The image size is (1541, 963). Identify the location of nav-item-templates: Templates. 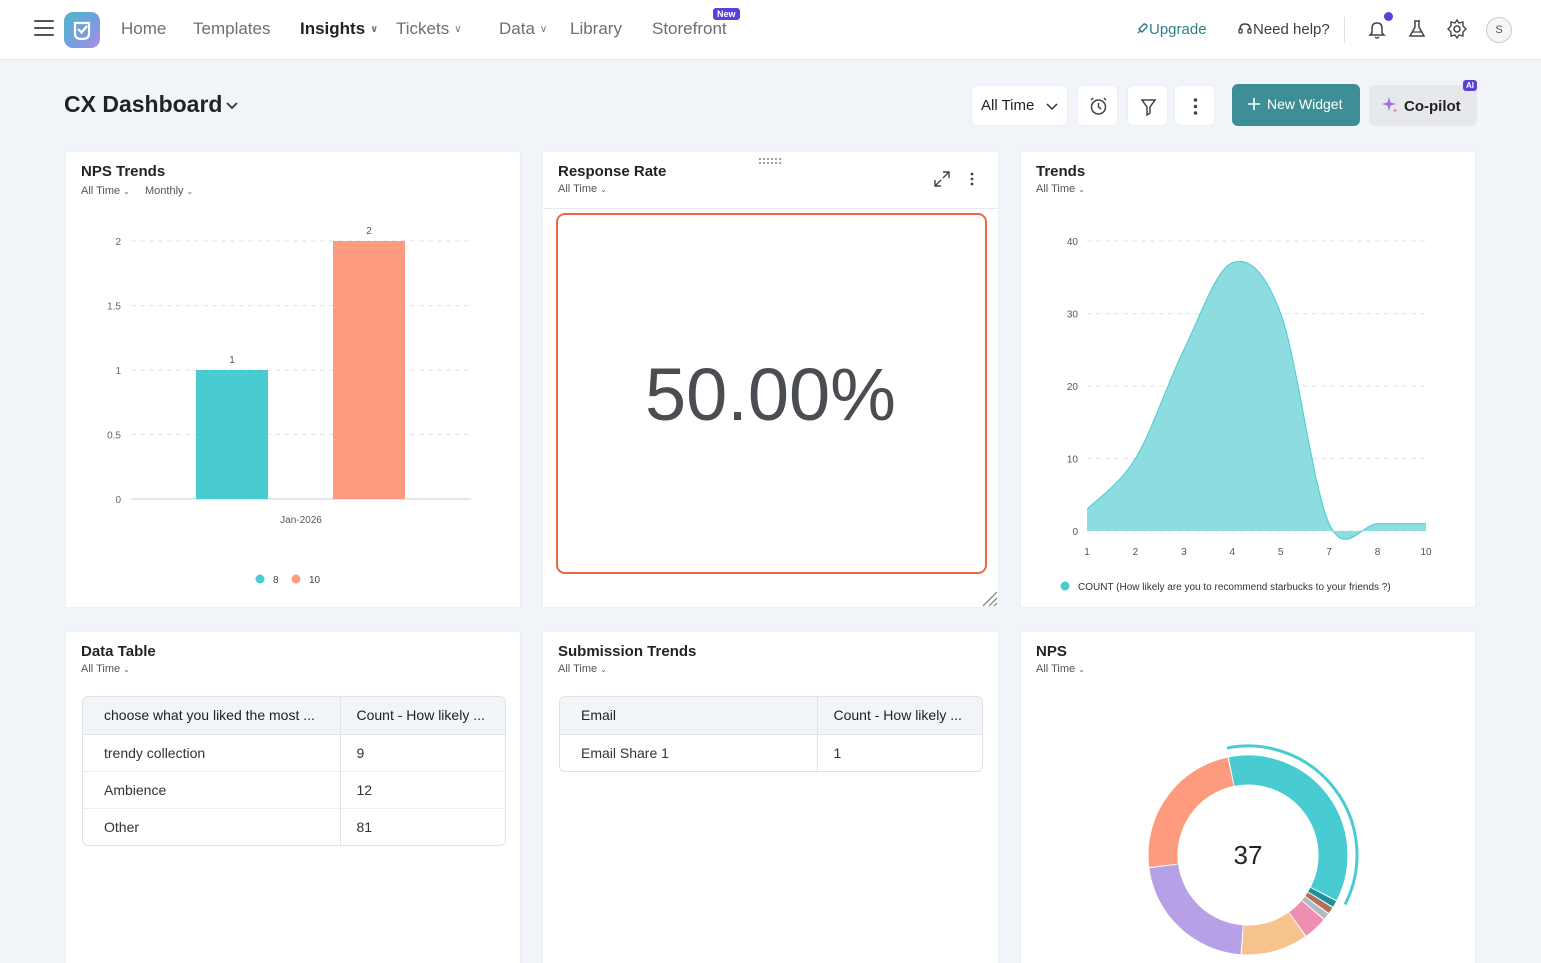
(231, 29).